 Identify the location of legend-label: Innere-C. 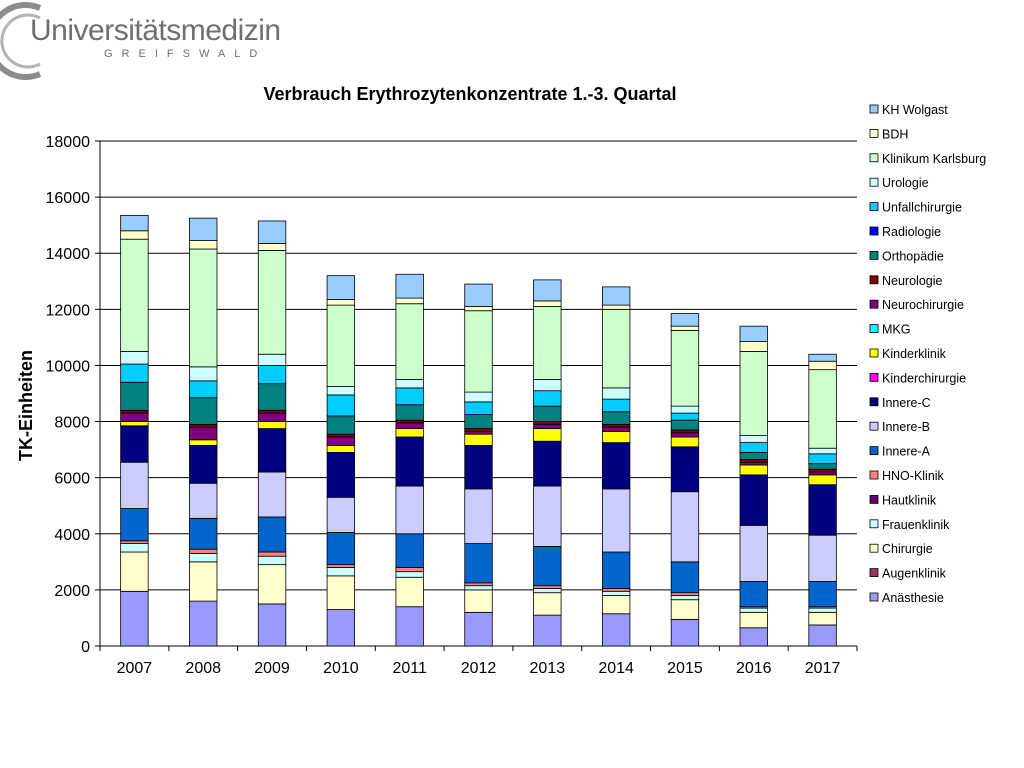
(906, 403).